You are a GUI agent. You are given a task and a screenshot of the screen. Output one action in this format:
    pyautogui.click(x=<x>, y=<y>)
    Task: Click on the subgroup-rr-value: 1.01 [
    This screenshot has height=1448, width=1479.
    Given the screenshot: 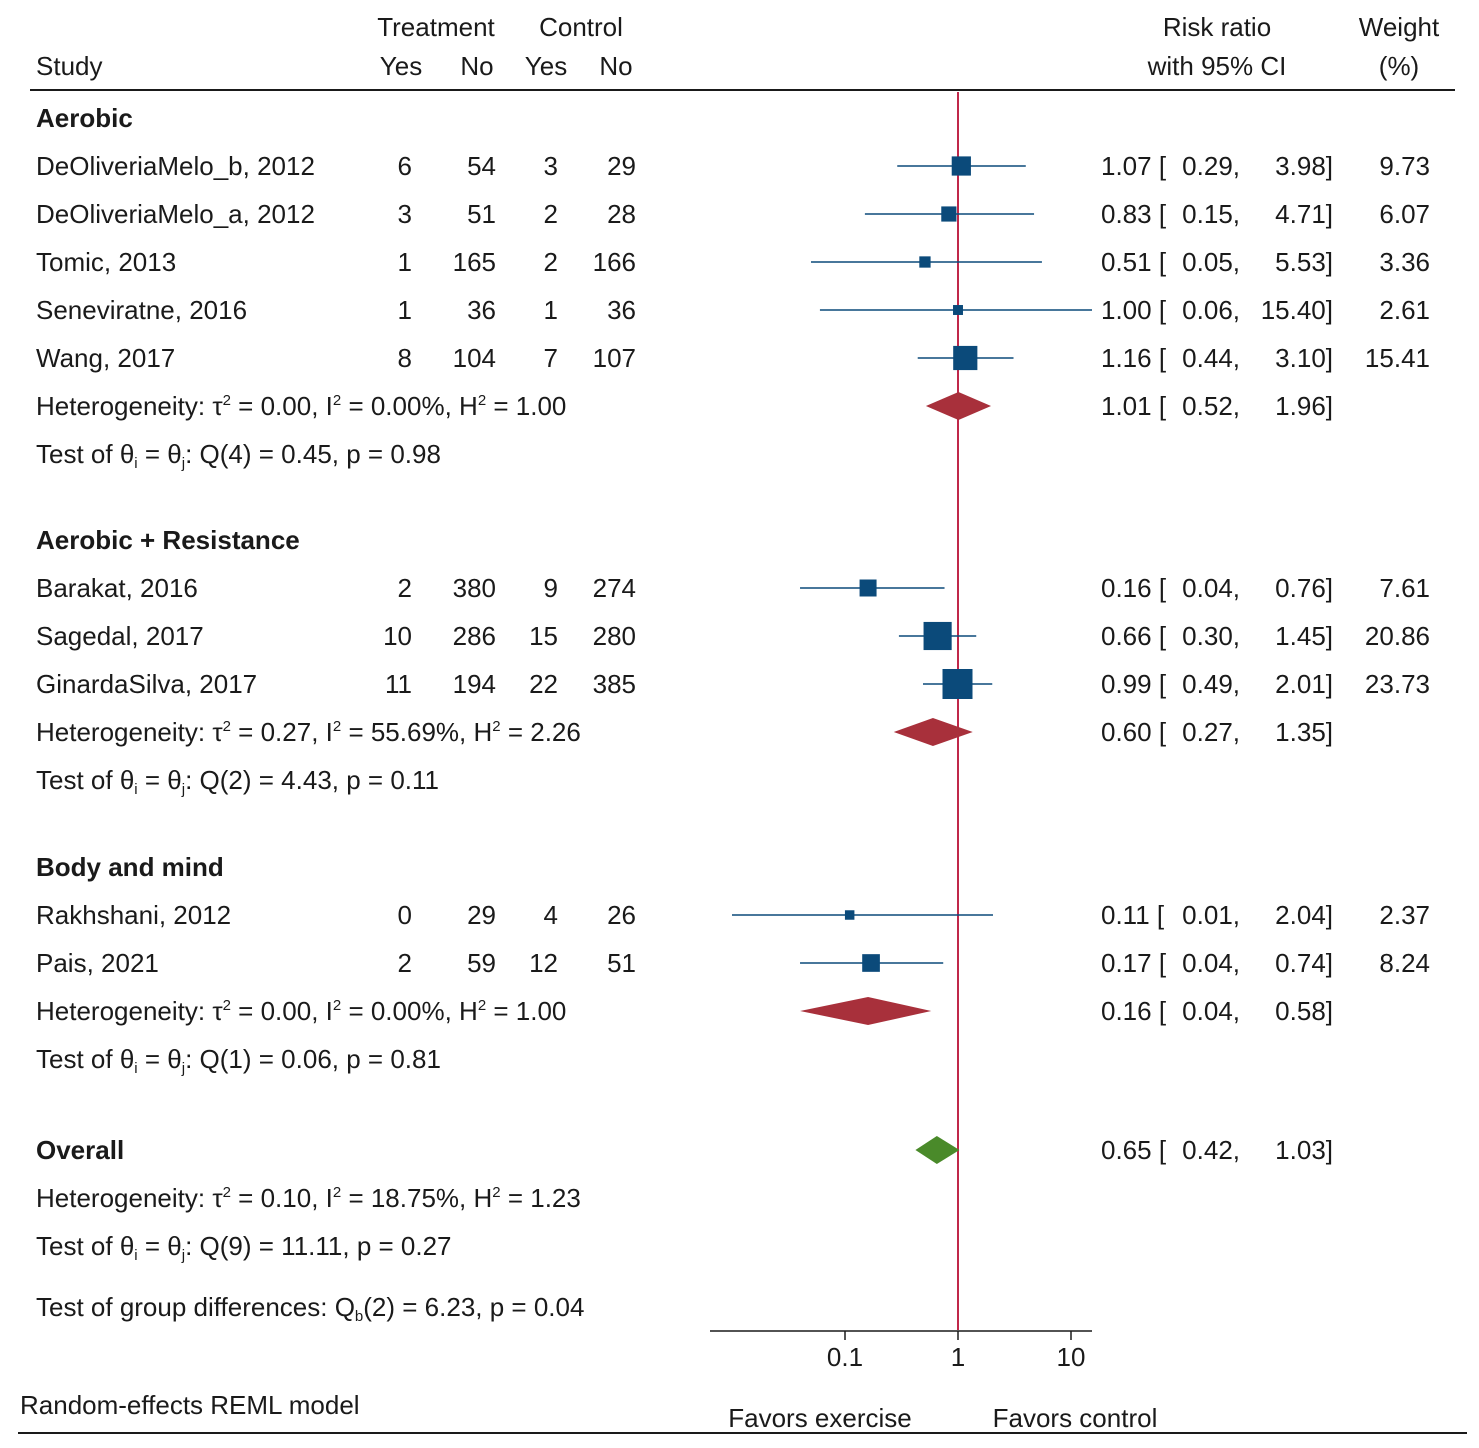 What is the action you would take?
    pyautogui.click(x=1134, y=406)
    